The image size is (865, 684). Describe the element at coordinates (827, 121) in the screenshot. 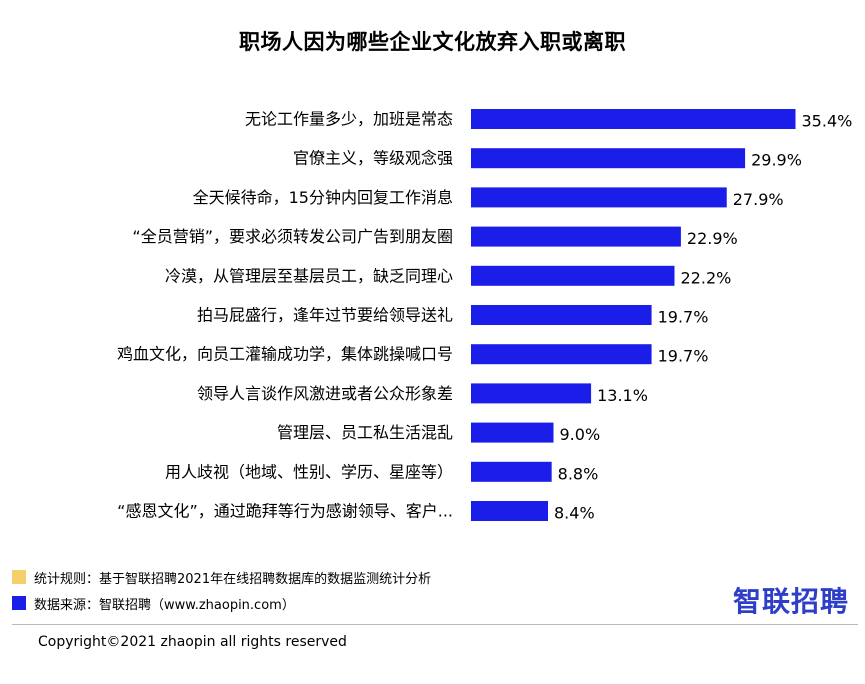

I see `value-label: 35.4%` at that location.